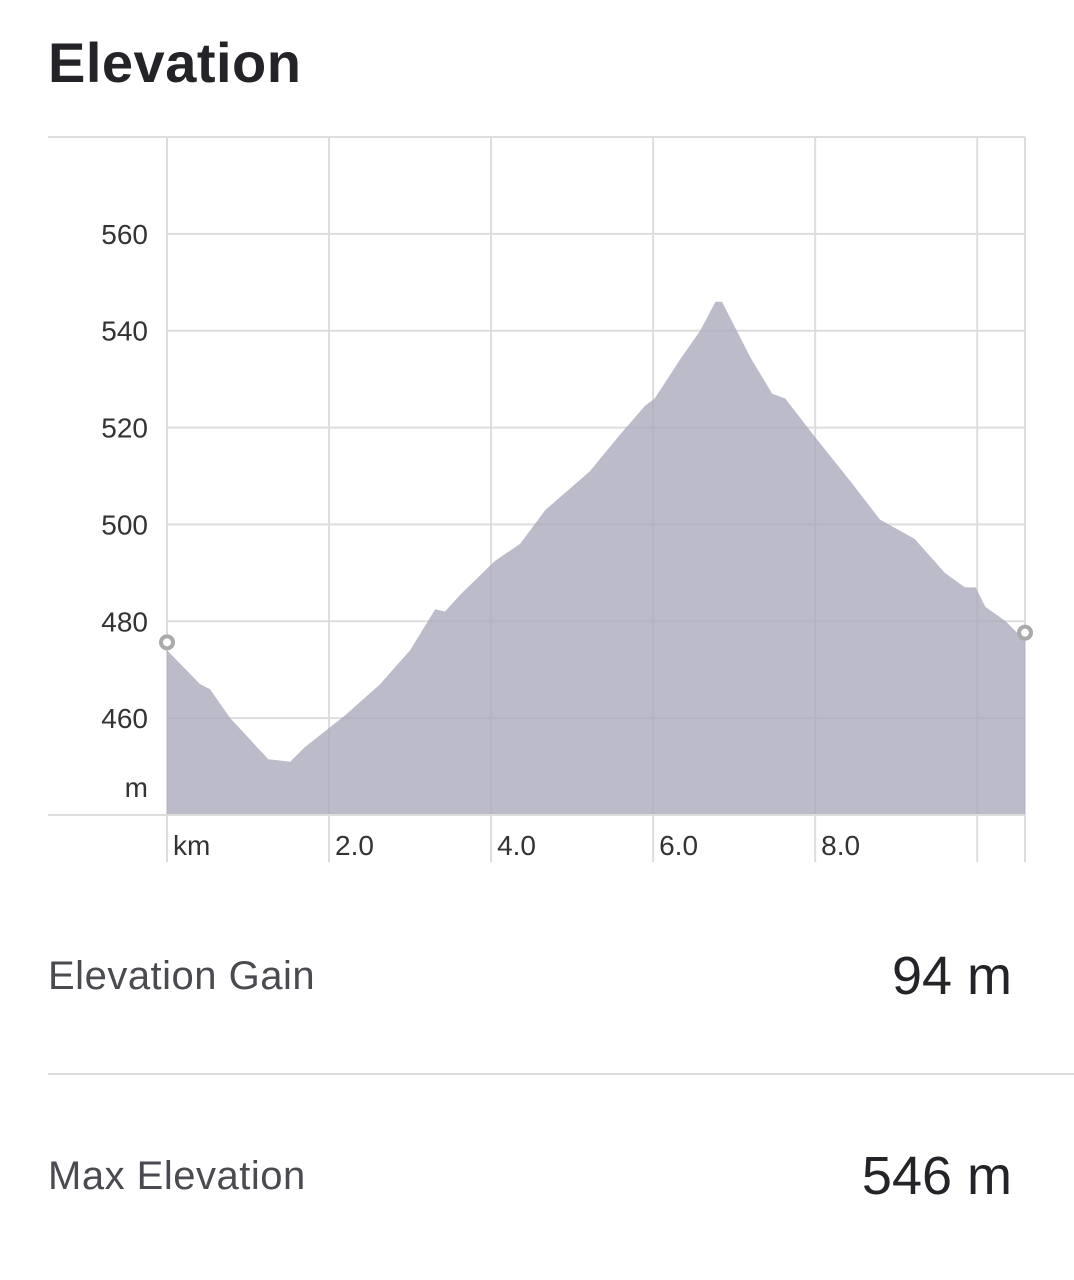  I want to click on y-tick-label: 520, so click(124, 428).